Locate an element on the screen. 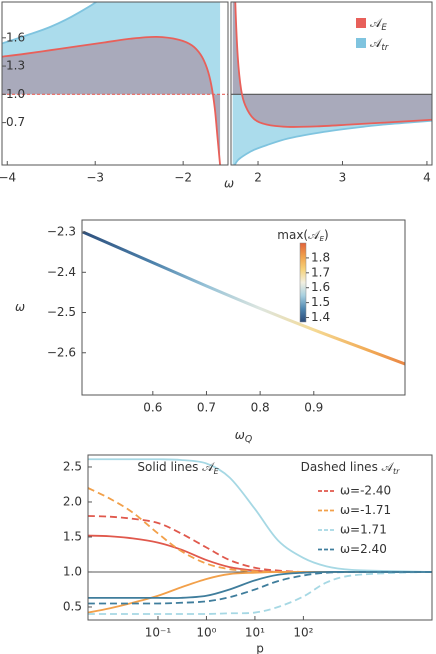  colorbar-label-sub: E is located at coordinates (321, 238).